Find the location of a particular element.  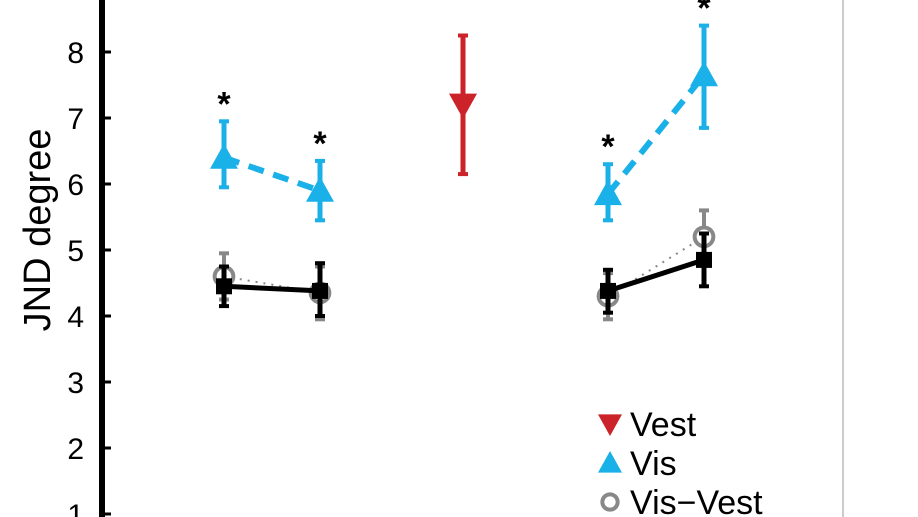

legend-item: Vis−Vest is located at coordinates (681, 500).